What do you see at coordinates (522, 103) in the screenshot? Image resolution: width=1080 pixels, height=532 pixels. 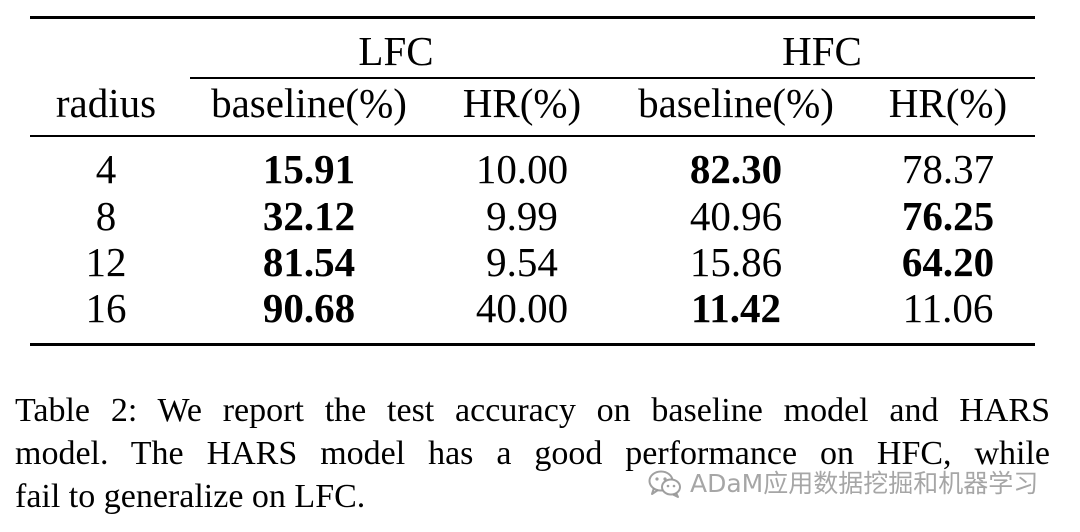 I see `column-header-lfc-hr: HR(%)` at bounding box center [522, 103].